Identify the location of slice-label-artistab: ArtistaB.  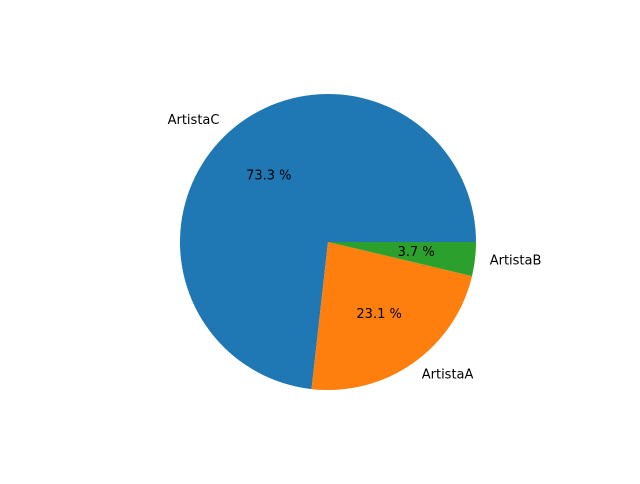
(516, 260).